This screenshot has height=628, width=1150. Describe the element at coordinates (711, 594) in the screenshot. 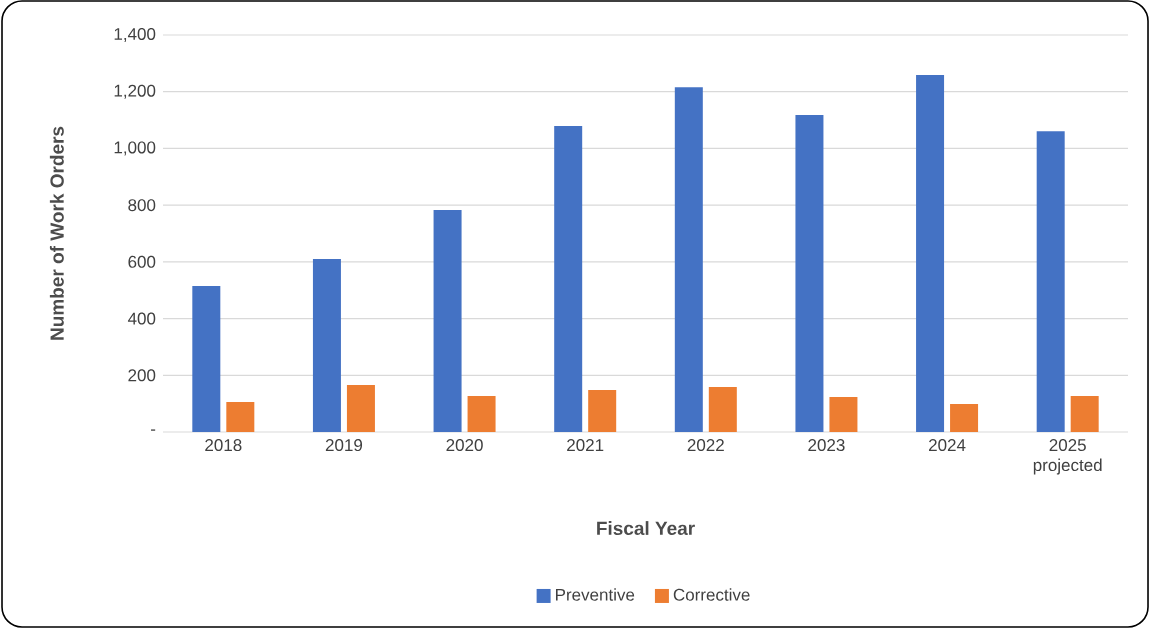

I see `legend-label: Corrective` at that location.